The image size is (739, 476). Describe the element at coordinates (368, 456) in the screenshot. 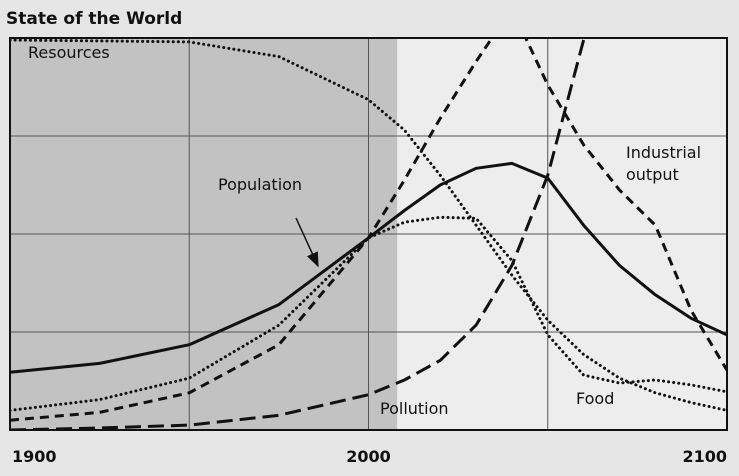

I see `x-tick-label: 2000` at that location.